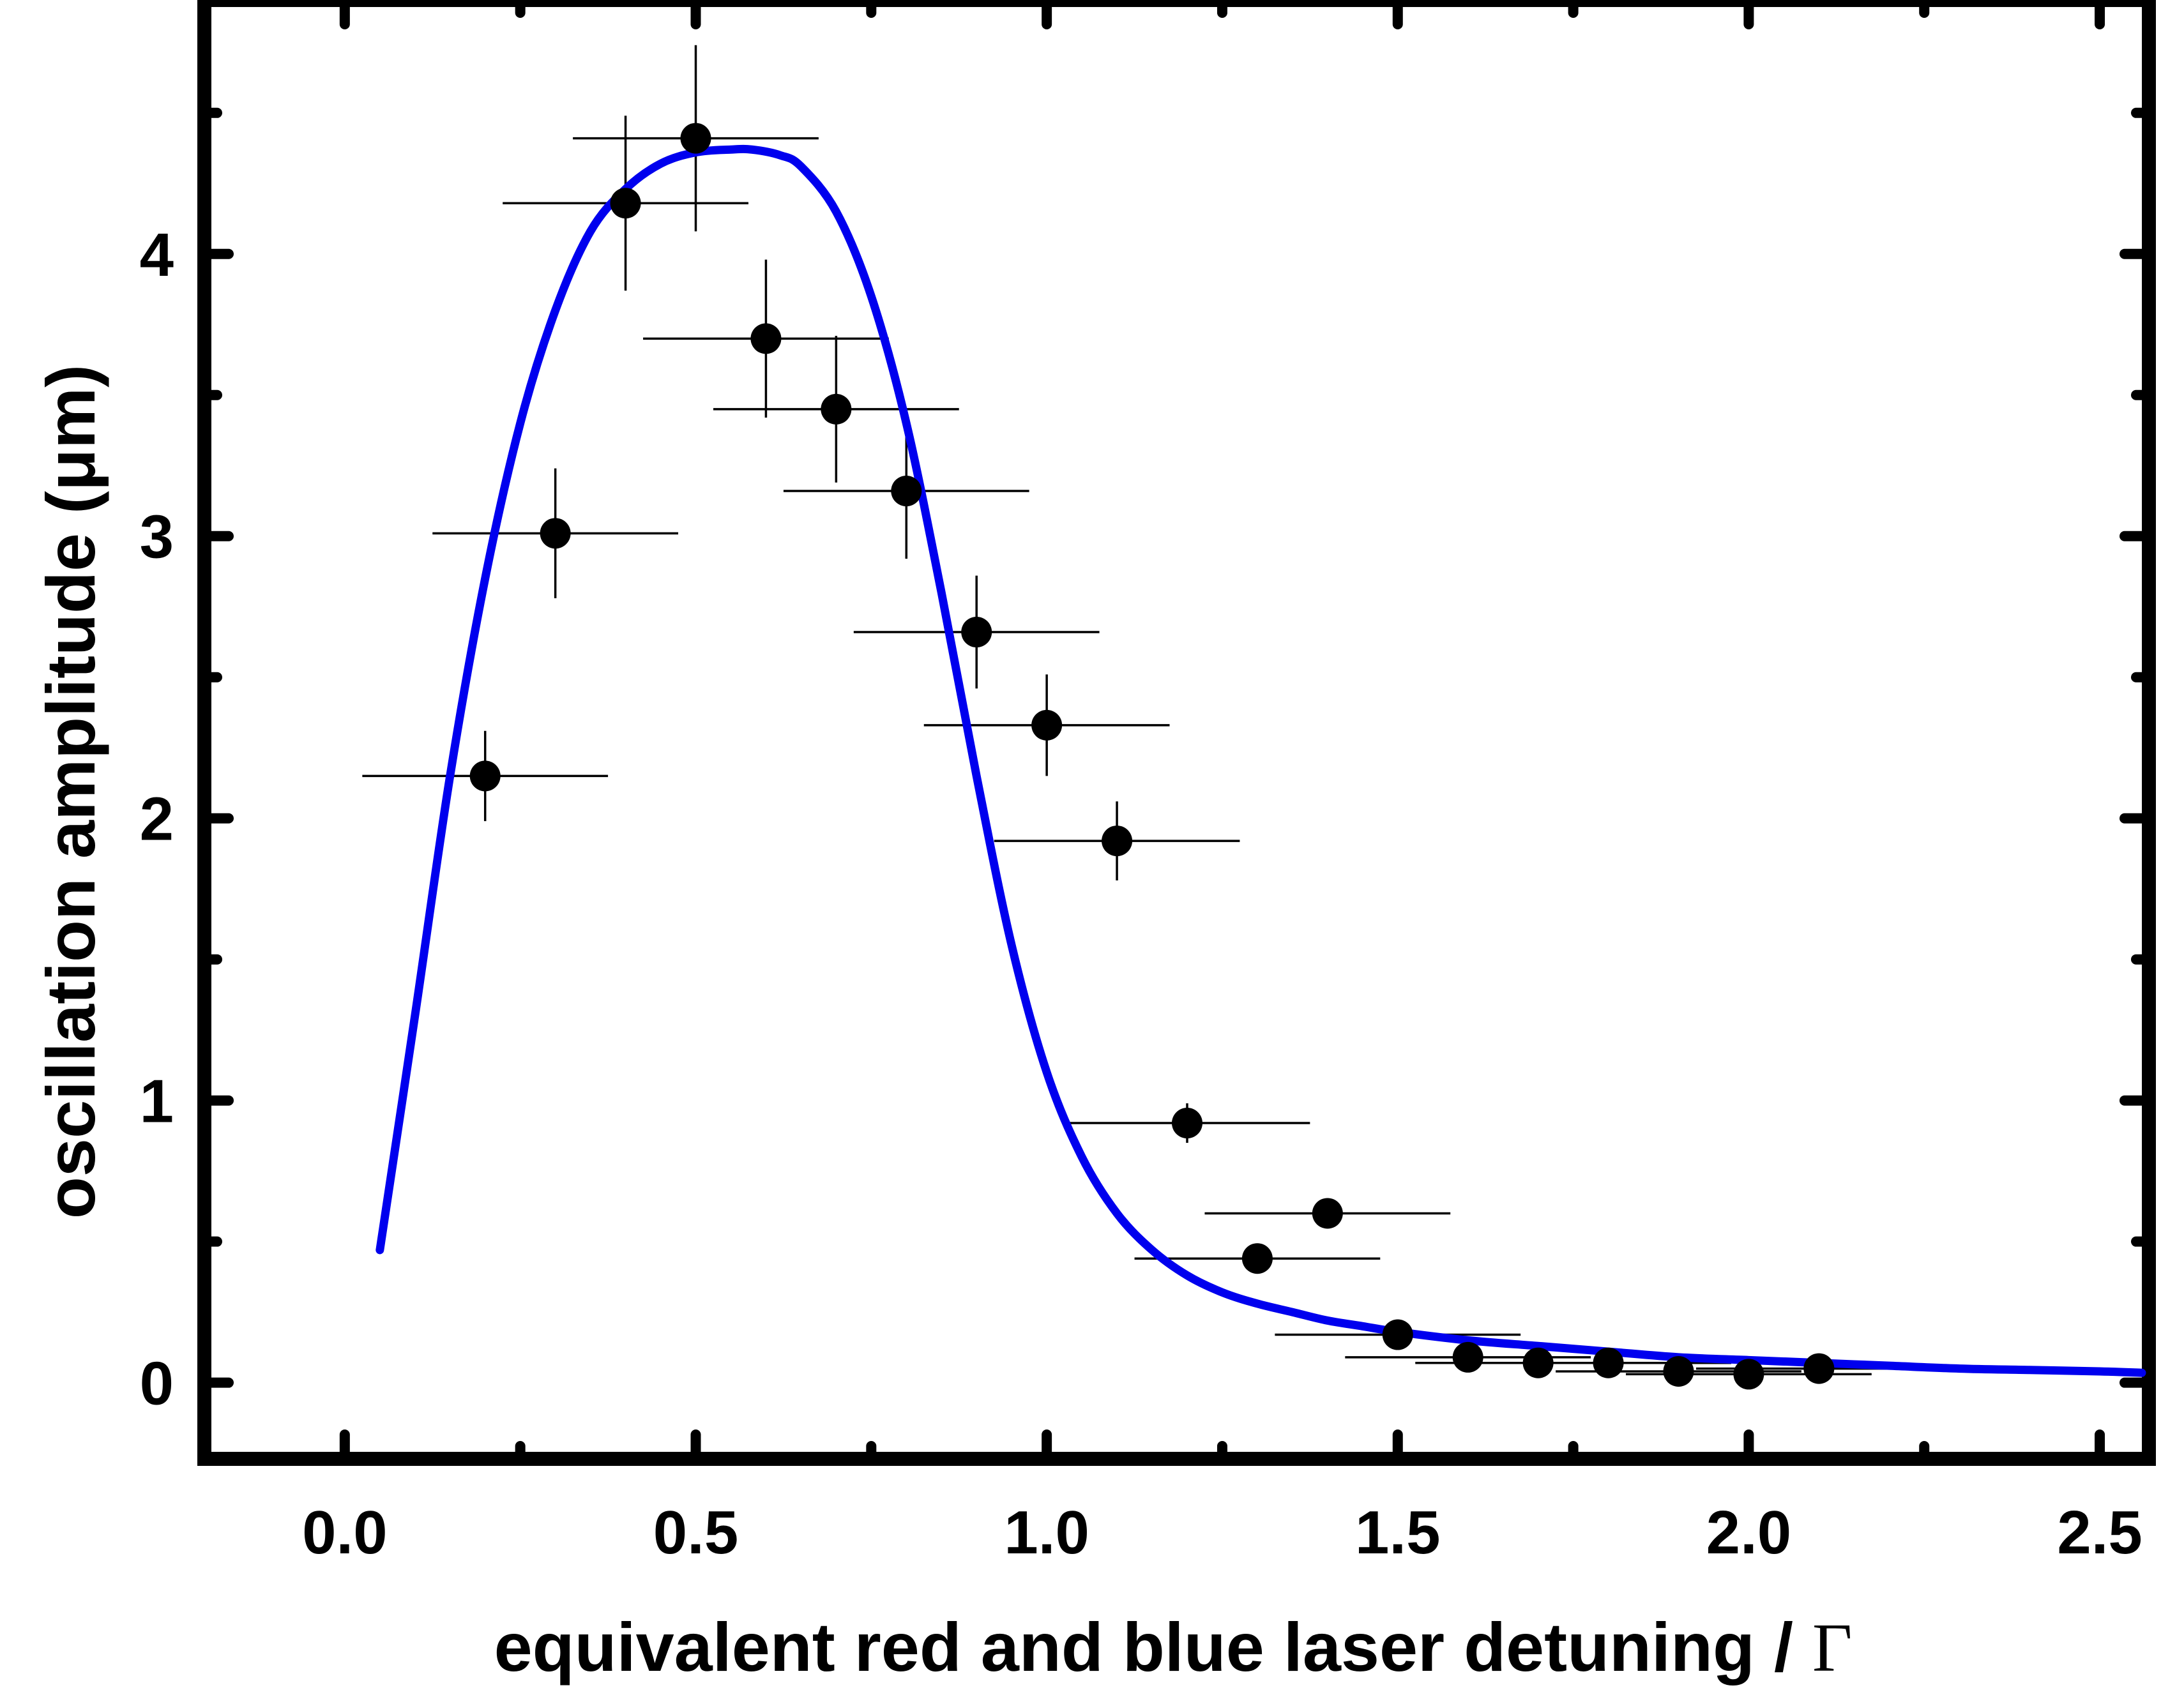 This screenshot has height=1697, width=2184. Describe the element at coordinates (157, 255) in the screenshot. I see `y-tick-label: 4` at that location.